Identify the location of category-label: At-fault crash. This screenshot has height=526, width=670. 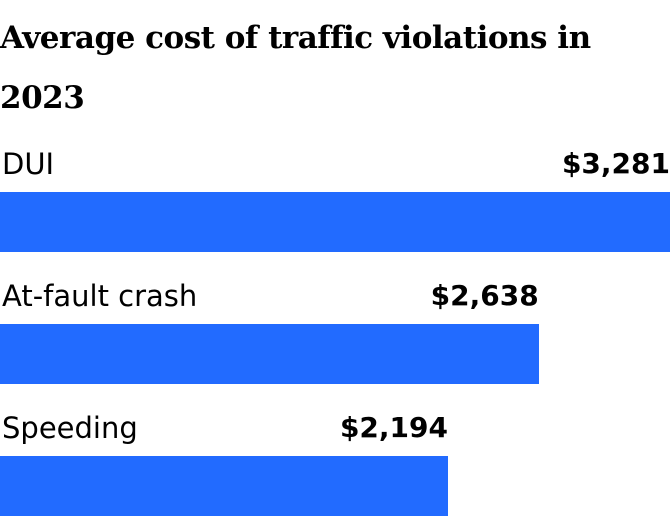
(100, 296).